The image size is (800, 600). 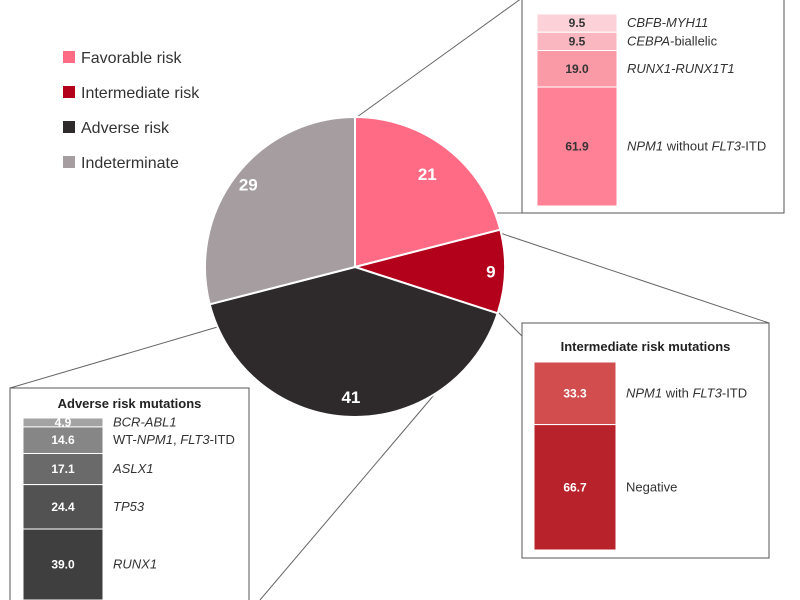 What do you see at coordinates (280, 210) in the screenshot?
I see `pie-slice-indeterminate` at bounding box center [280, 210].